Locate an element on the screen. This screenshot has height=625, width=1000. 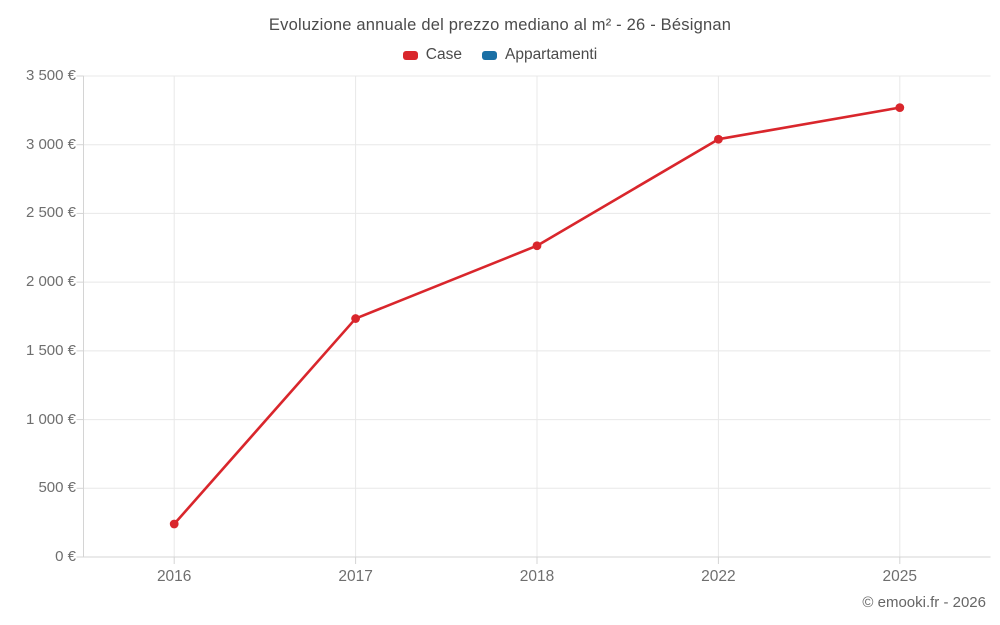
y-axis-label: 0 € is located at coordinates (65, 556).